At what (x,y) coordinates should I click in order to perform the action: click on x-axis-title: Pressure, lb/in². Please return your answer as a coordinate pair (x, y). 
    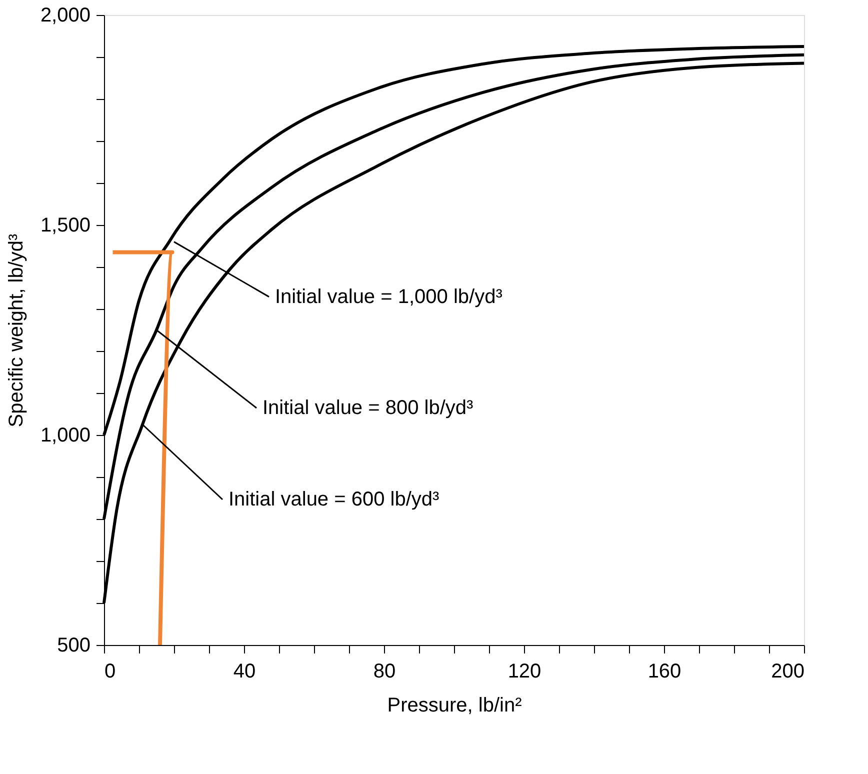
    Looking at the image, I should click on (454, 705).